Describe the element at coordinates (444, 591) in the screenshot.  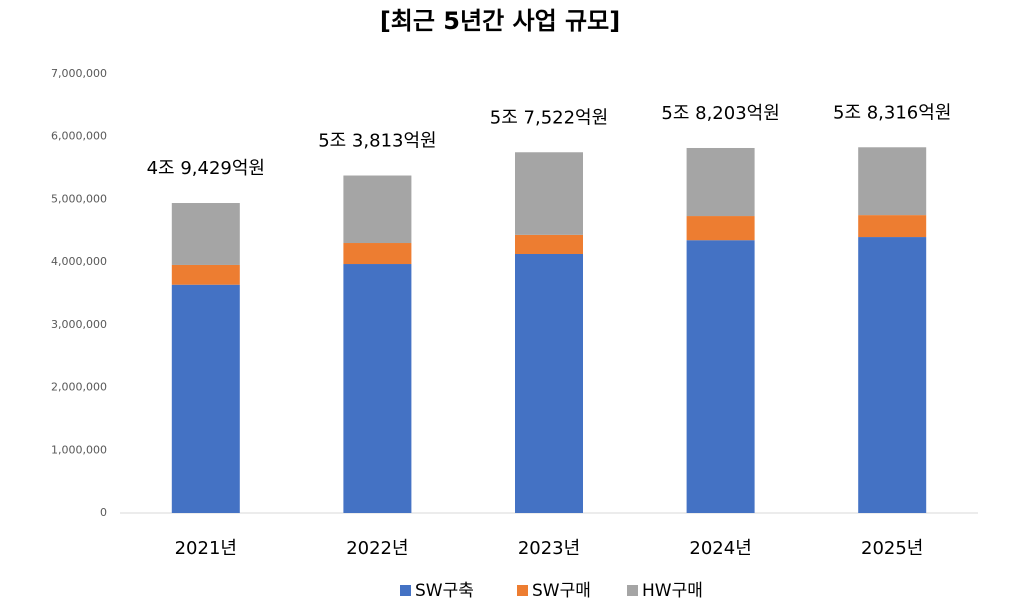
I see `legend-label: SW구축` at that location.